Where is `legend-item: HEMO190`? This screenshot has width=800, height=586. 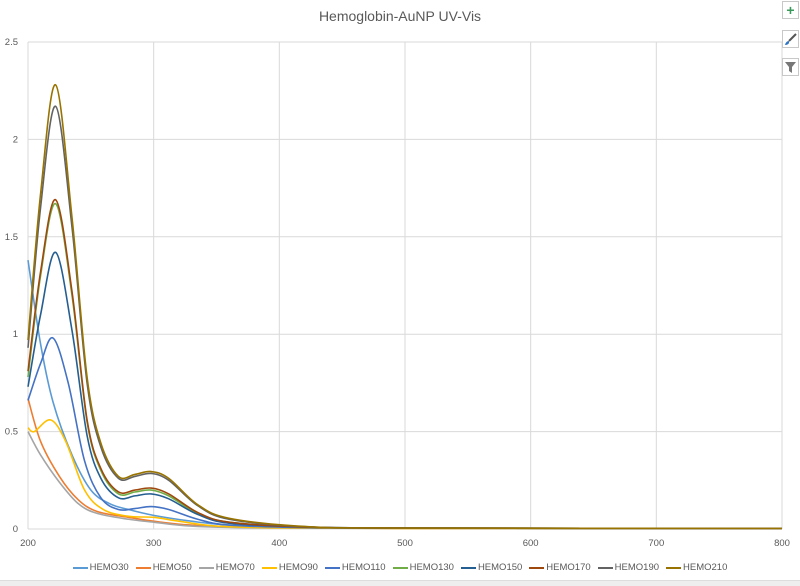 legend-item: HEMO190 is located at coordinates (628, 567).